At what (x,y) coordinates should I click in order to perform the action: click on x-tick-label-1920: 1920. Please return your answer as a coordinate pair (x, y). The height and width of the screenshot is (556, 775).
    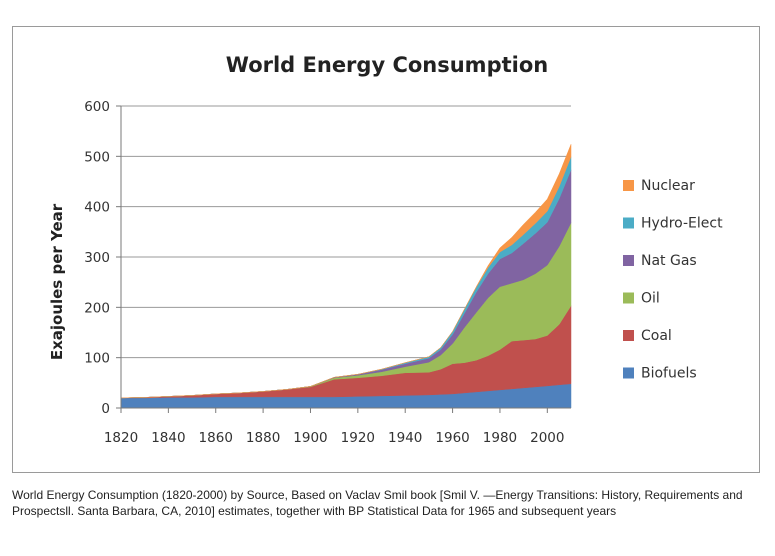
    Looking at the image, I should click on (358, 438).